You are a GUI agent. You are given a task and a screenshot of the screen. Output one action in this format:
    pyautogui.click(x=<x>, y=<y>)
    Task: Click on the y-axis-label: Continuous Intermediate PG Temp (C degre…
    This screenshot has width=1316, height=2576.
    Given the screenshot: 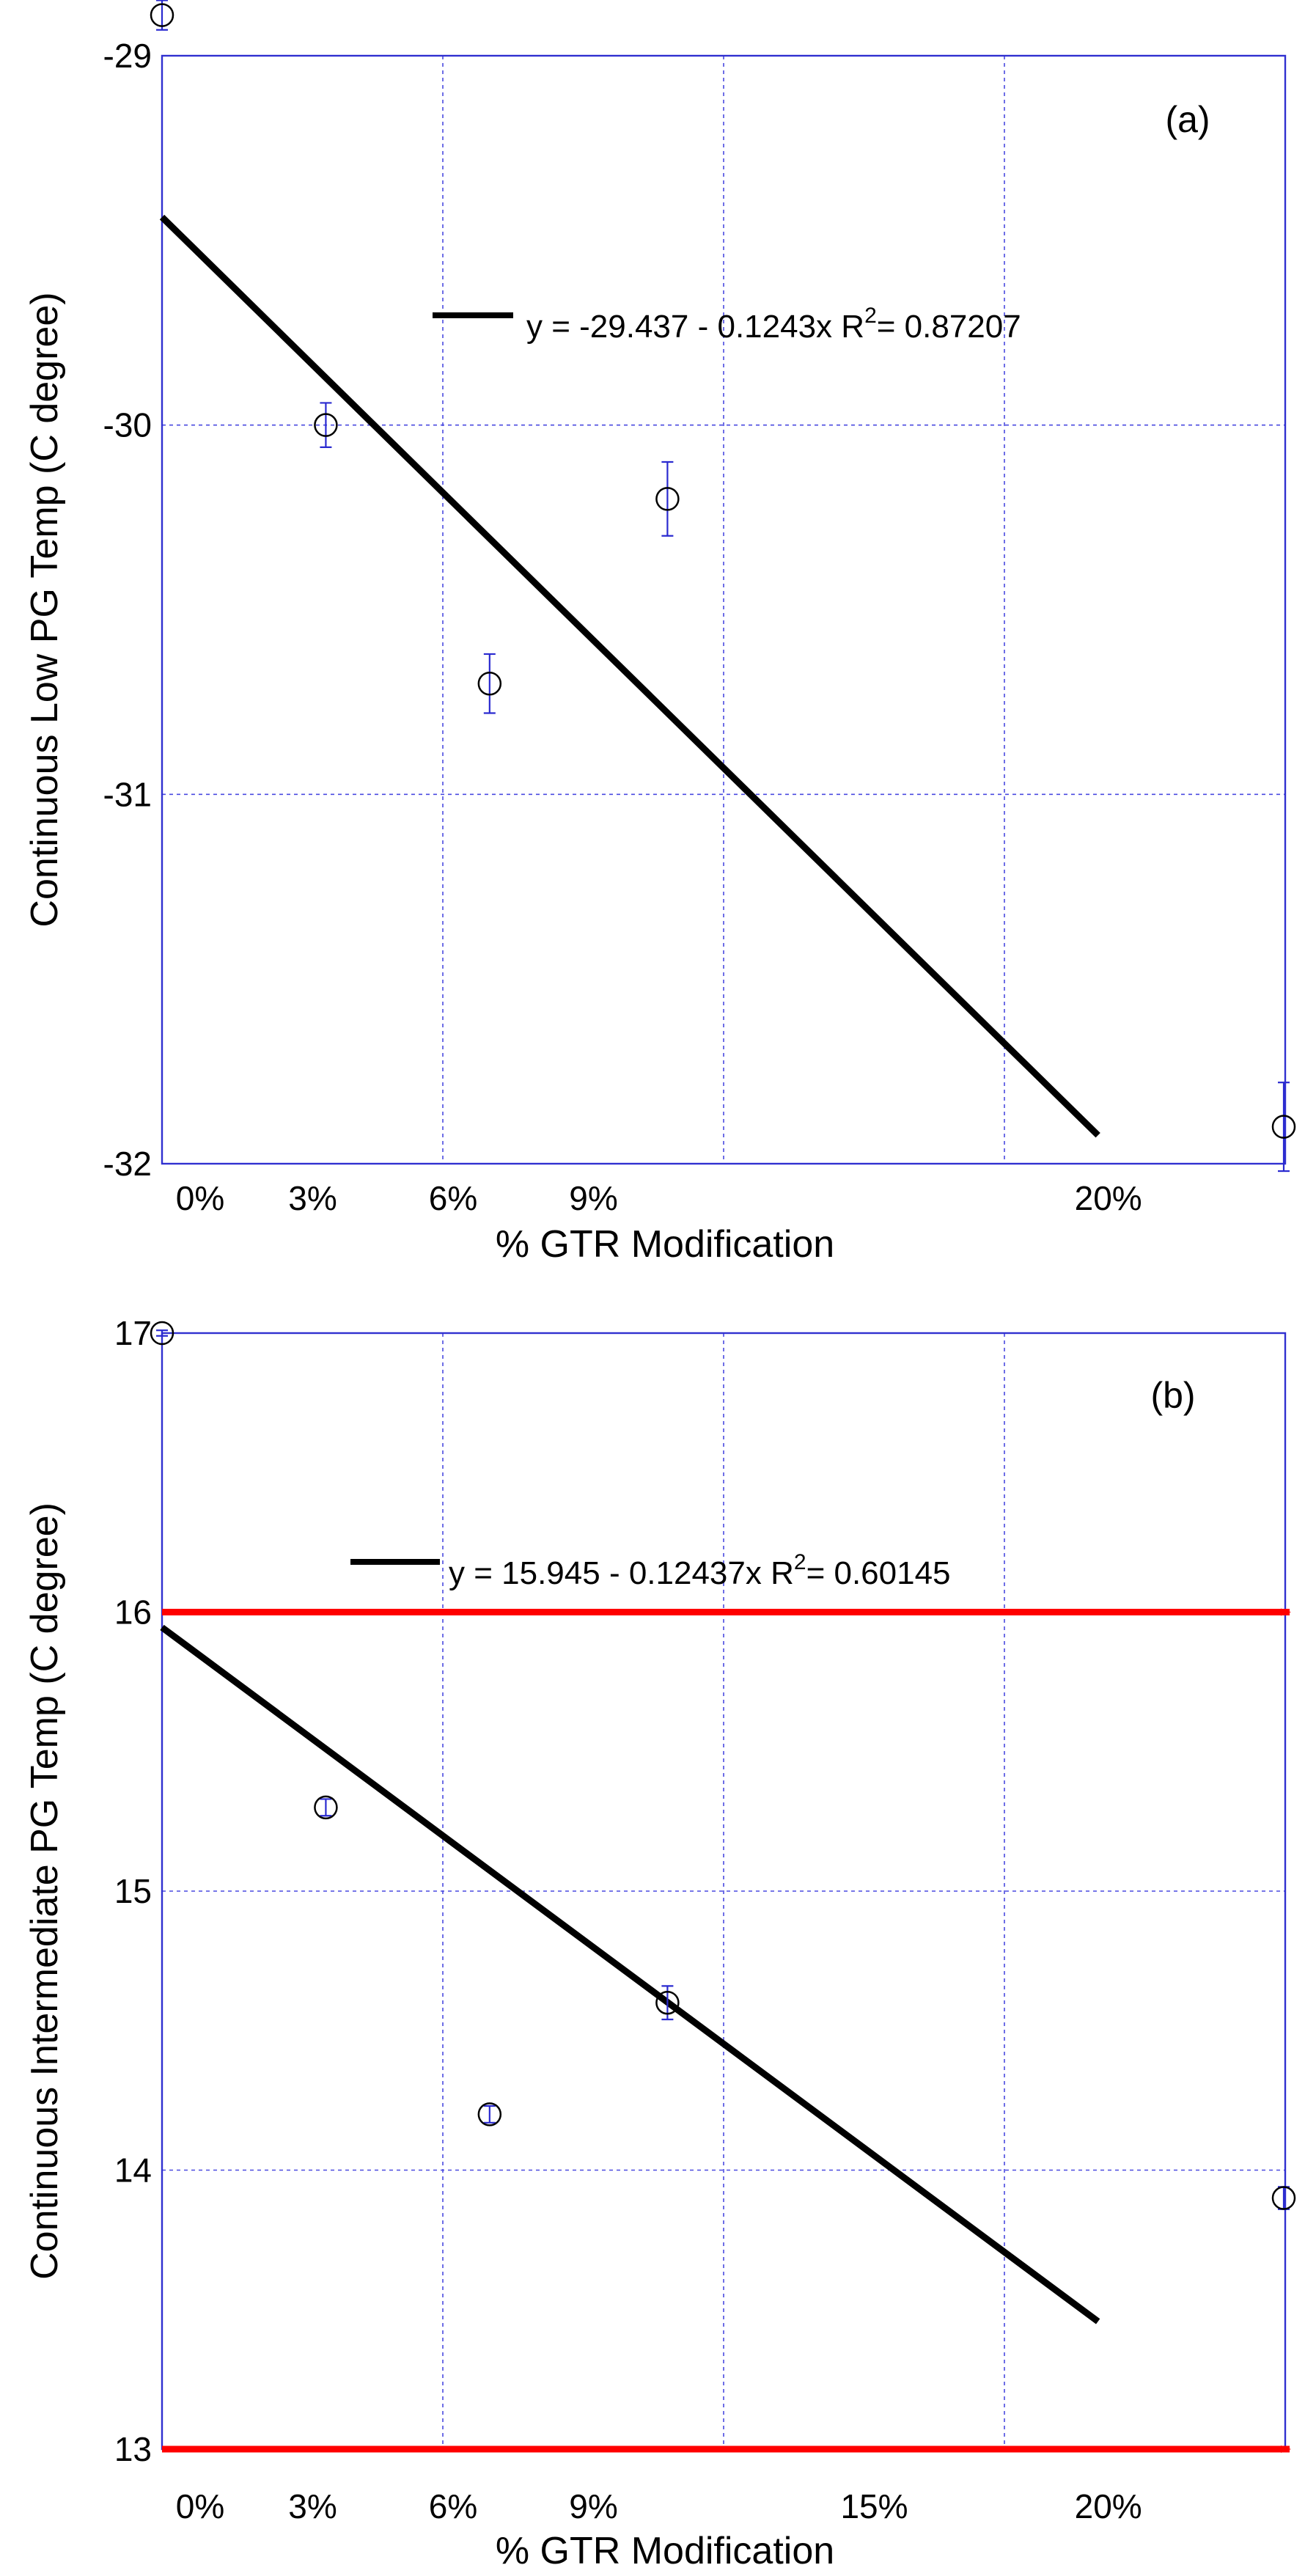 What is the action you would take?
    pyautogui.click(x=45, y=1891)
    